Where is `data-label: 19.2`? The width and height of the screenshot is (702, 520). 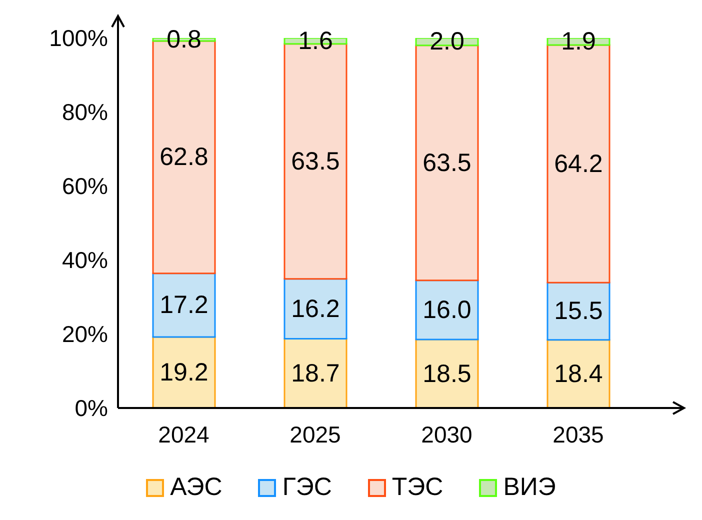 data-label: 19.2 is located at coordinates (184, 372).